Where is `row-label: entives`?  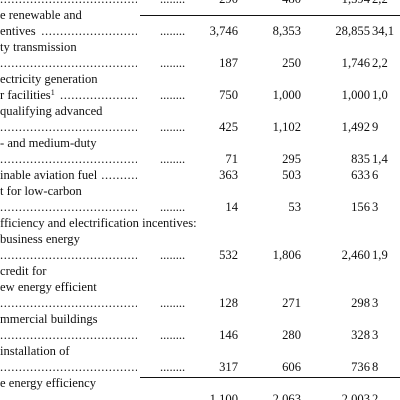 row-label: entives is located at coordinates (20, 31).